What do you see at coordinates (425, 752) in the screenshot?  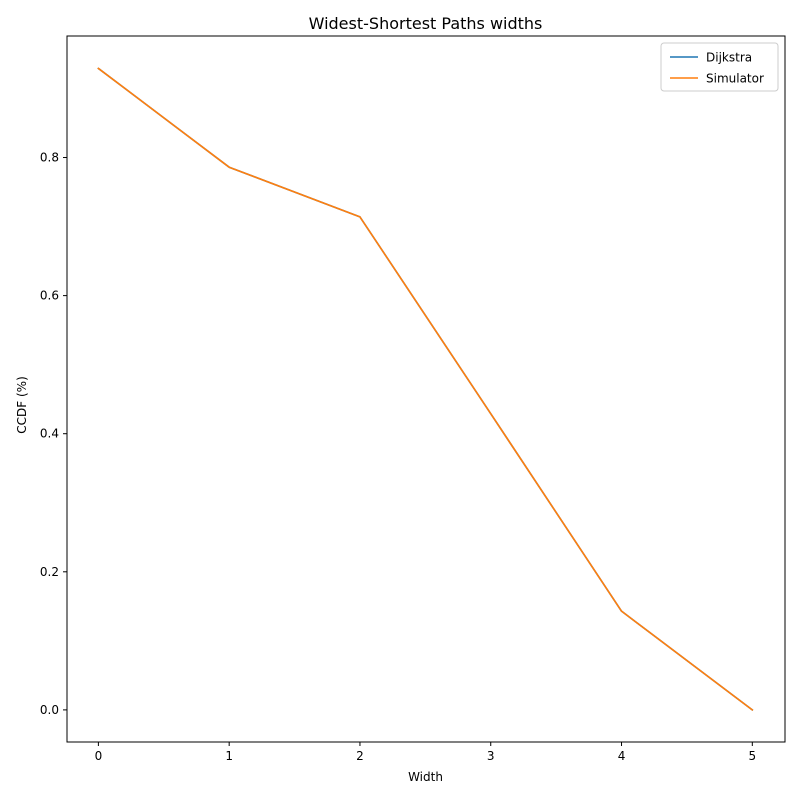 I see `x-axis: 0 1 2 3 4 5` at bounding box center [425, 752].